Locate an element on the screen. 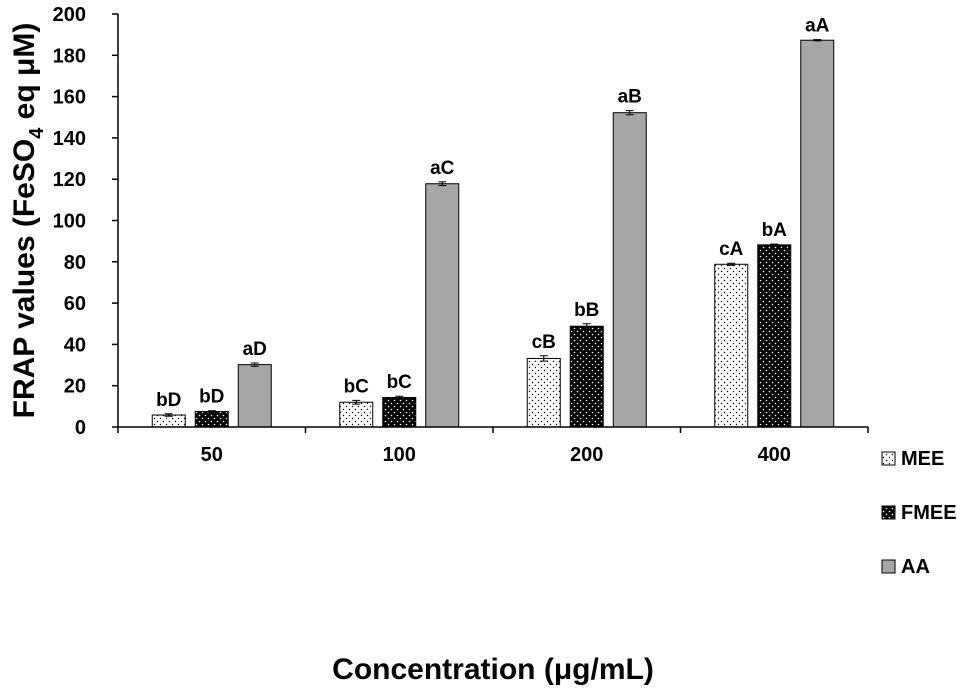 Image resolution: width=973 pixels, height=689 pixels. bar-data-label: aC is located at coordinates (442, 168).